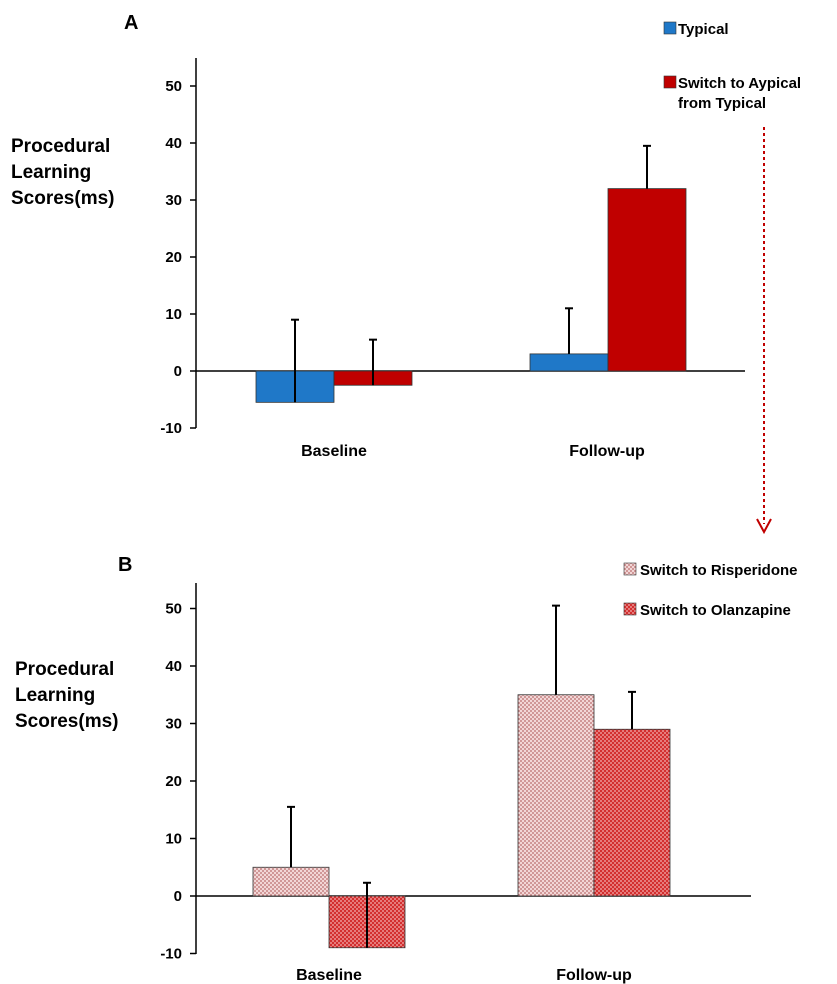  Describe the element at coordinates (63, 198) in the screenshot. I see `panel-a-ylabel-line-3: Scores(ms)` at that location.